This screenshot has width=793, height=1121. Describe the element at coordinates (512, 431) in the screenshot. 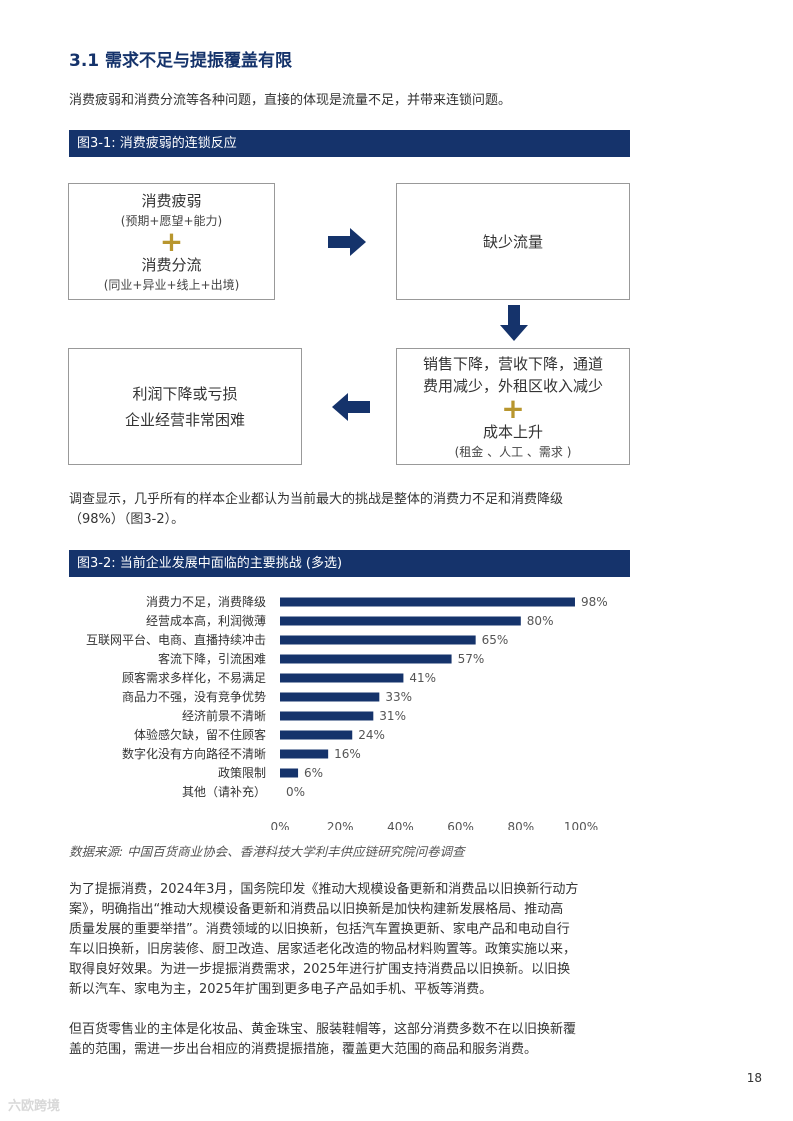

I see `box3-line3: 成本上升` at that location.